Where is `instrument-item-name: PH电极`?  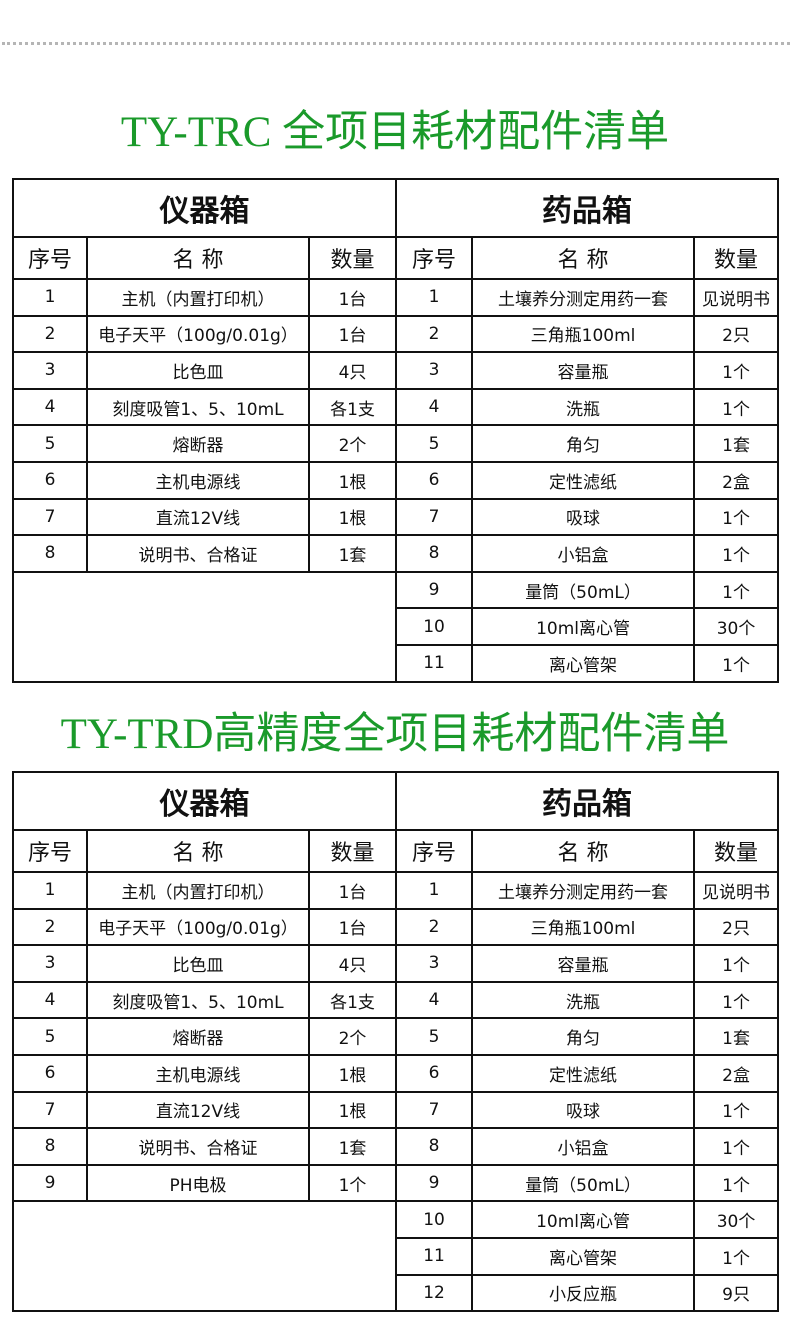 instrument-item-name: PH电极 is located at coordinates (198, 1183).